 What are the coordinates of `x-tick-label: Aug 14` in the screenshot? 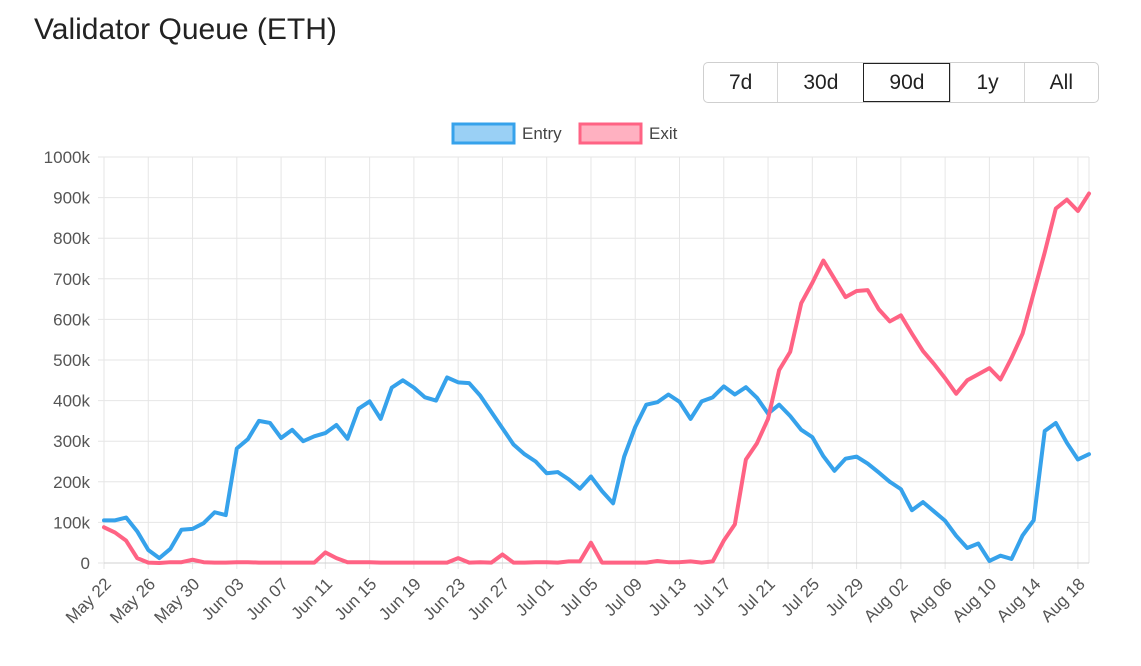 It's located at (1019, 600).